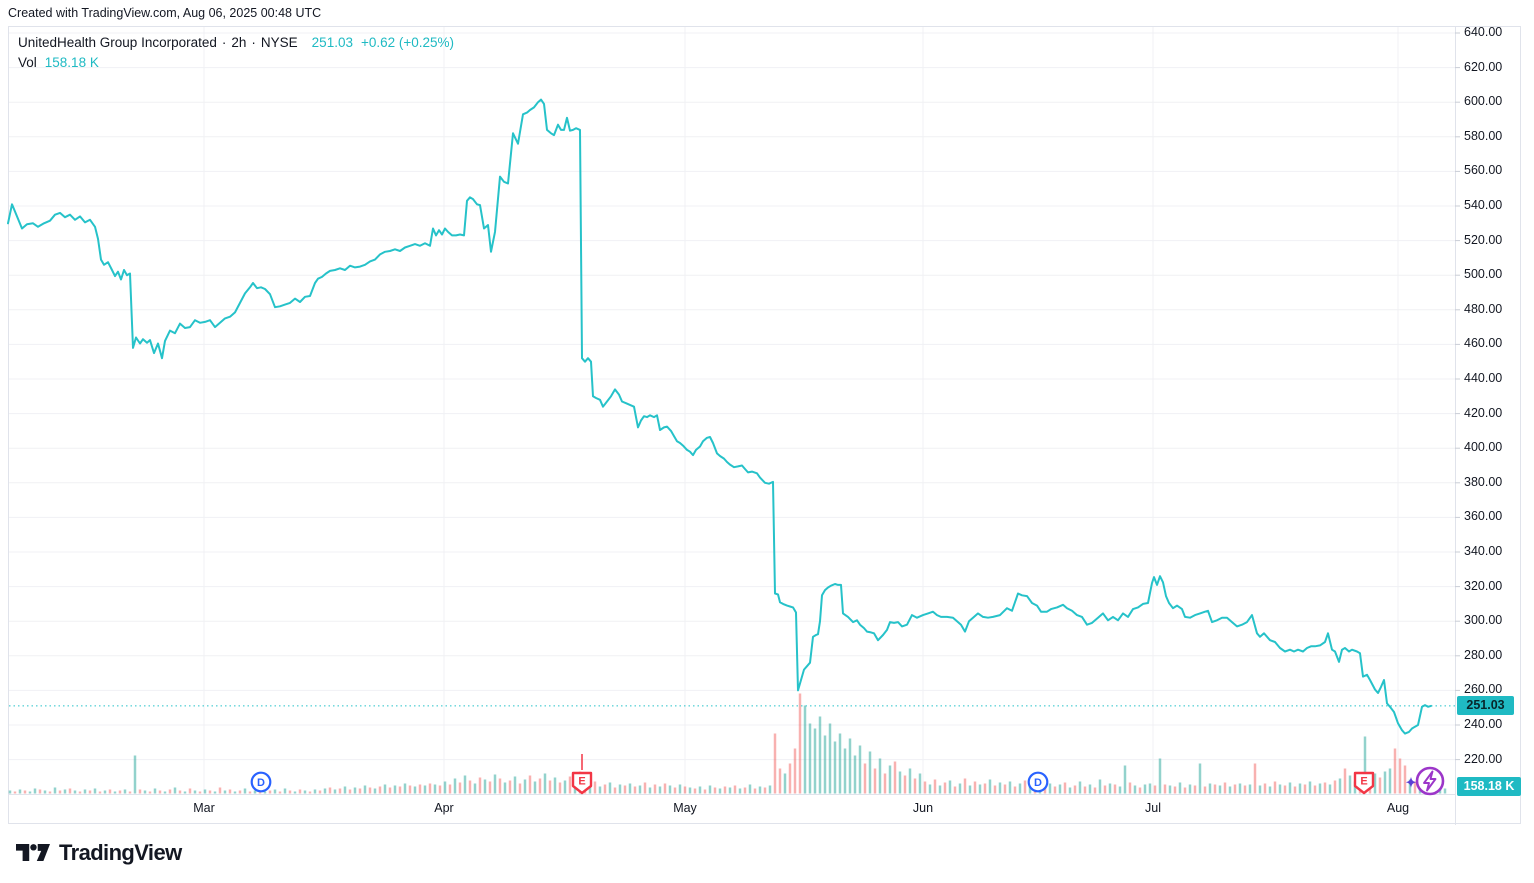  Describe the element at coordinates (1483, 654) in the screenshot. I see `price-tick-label: 280.00` at that location.